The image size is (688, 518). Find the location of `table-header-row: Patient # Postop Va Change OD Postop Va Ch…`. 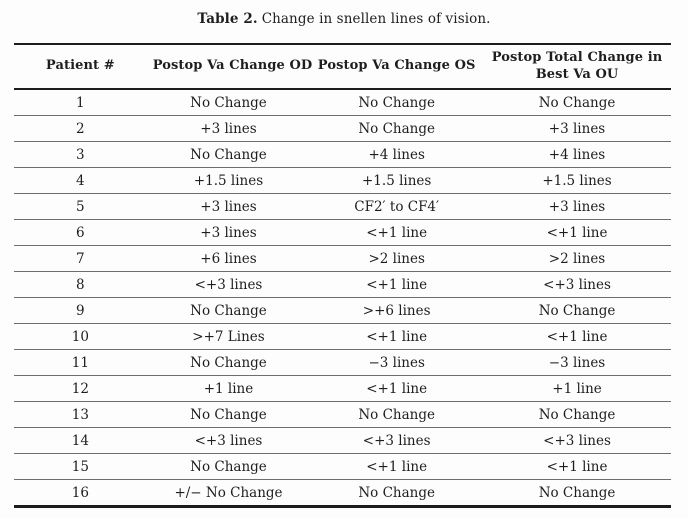

table-header-row: Patient # Postop Va Change OD Postop Va Ch… is located at coordinates (342, 67).